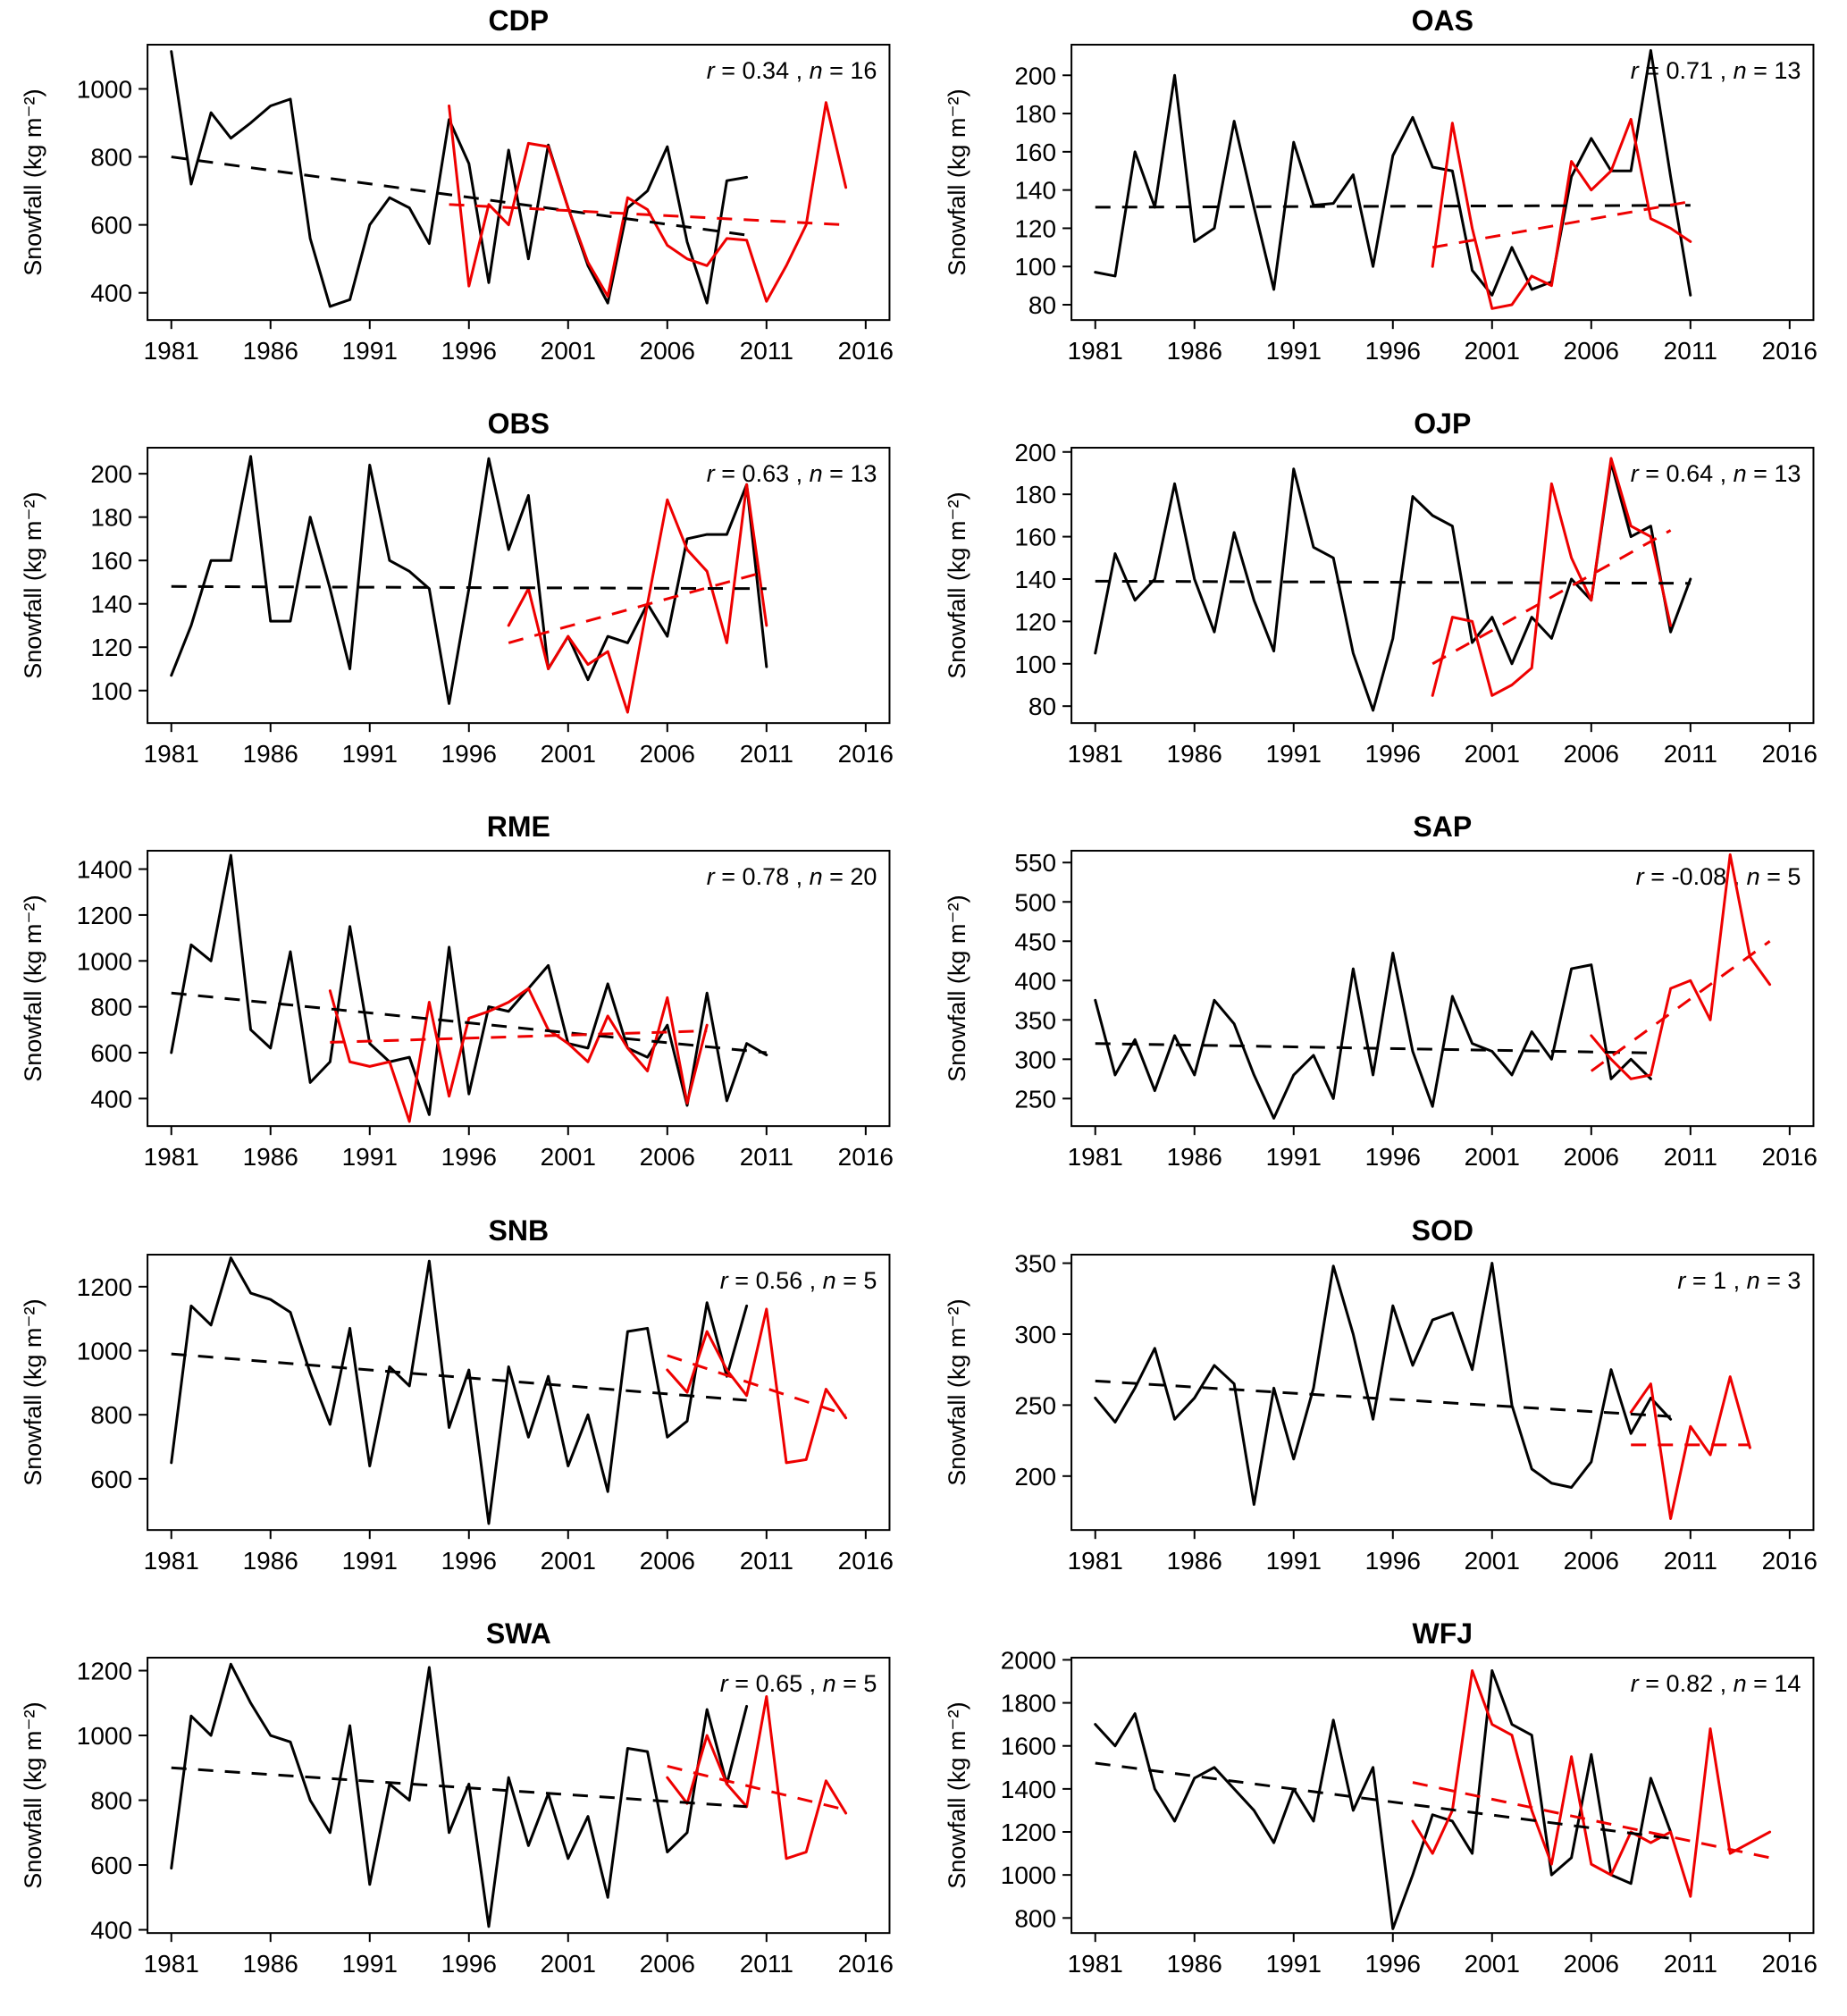 Image resolution: width=1847 pixels, height=2016 pixels. I want to click on correlation-annotation: r = 0.82 , n = 14, so click(1716, 1683).